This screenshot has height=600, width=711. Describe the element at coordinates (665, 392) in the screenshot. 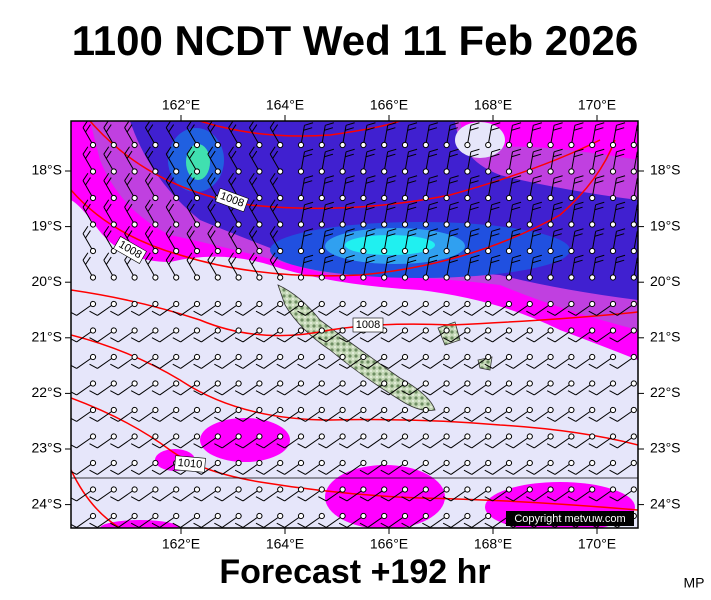

I see `lat-label: 22°S` at that location.